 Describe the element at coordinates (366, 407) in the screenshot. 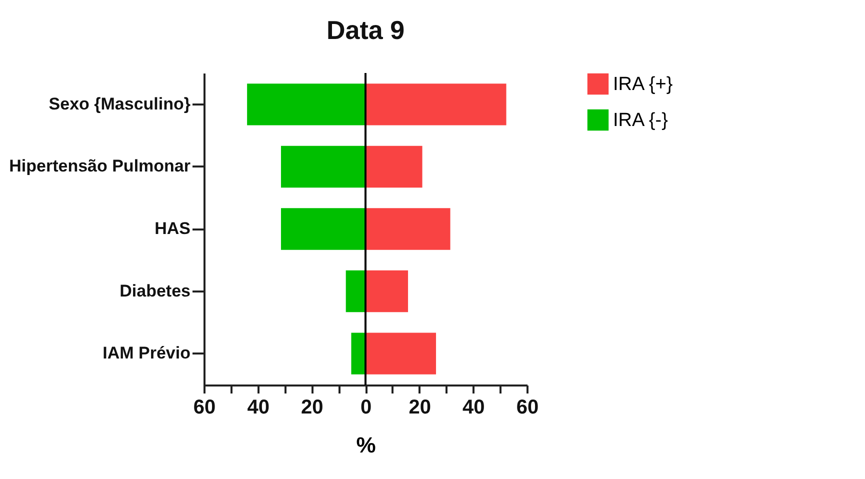

I see `x-tick-label: 0` at that location.